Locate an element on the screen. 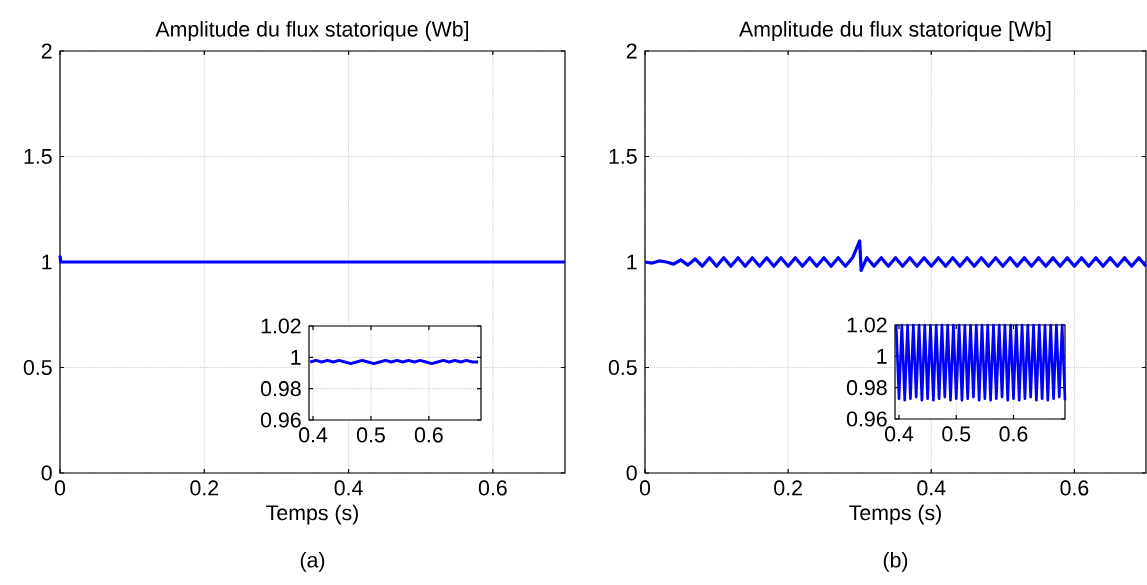 The height and width of the screenshot is (585, 1147). text: (a) is located at coordinates (312, 561).